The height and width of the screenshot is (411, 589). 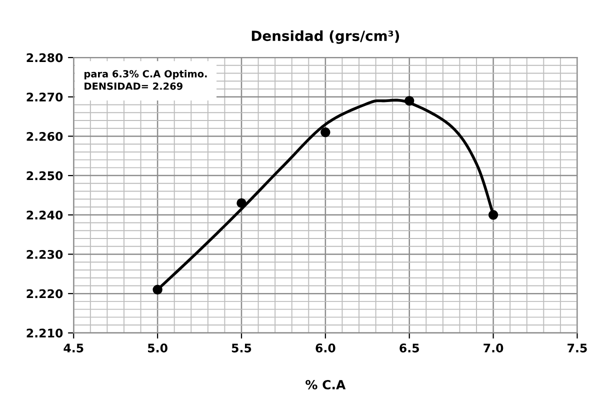 I want to click on x-tick-label: 7.5, so click(x=577, y=348).